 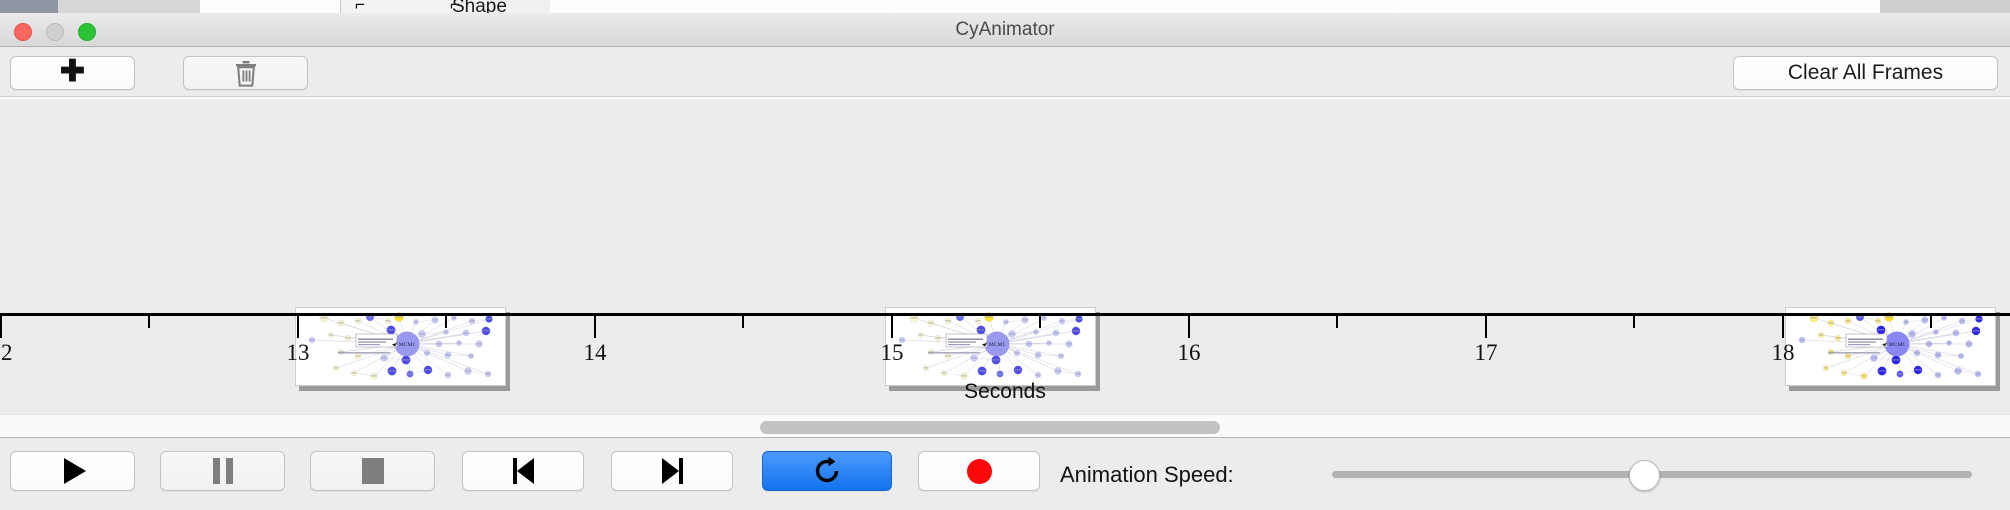 I want to click on plus-icon: ✚, so click(x=72, y=71).